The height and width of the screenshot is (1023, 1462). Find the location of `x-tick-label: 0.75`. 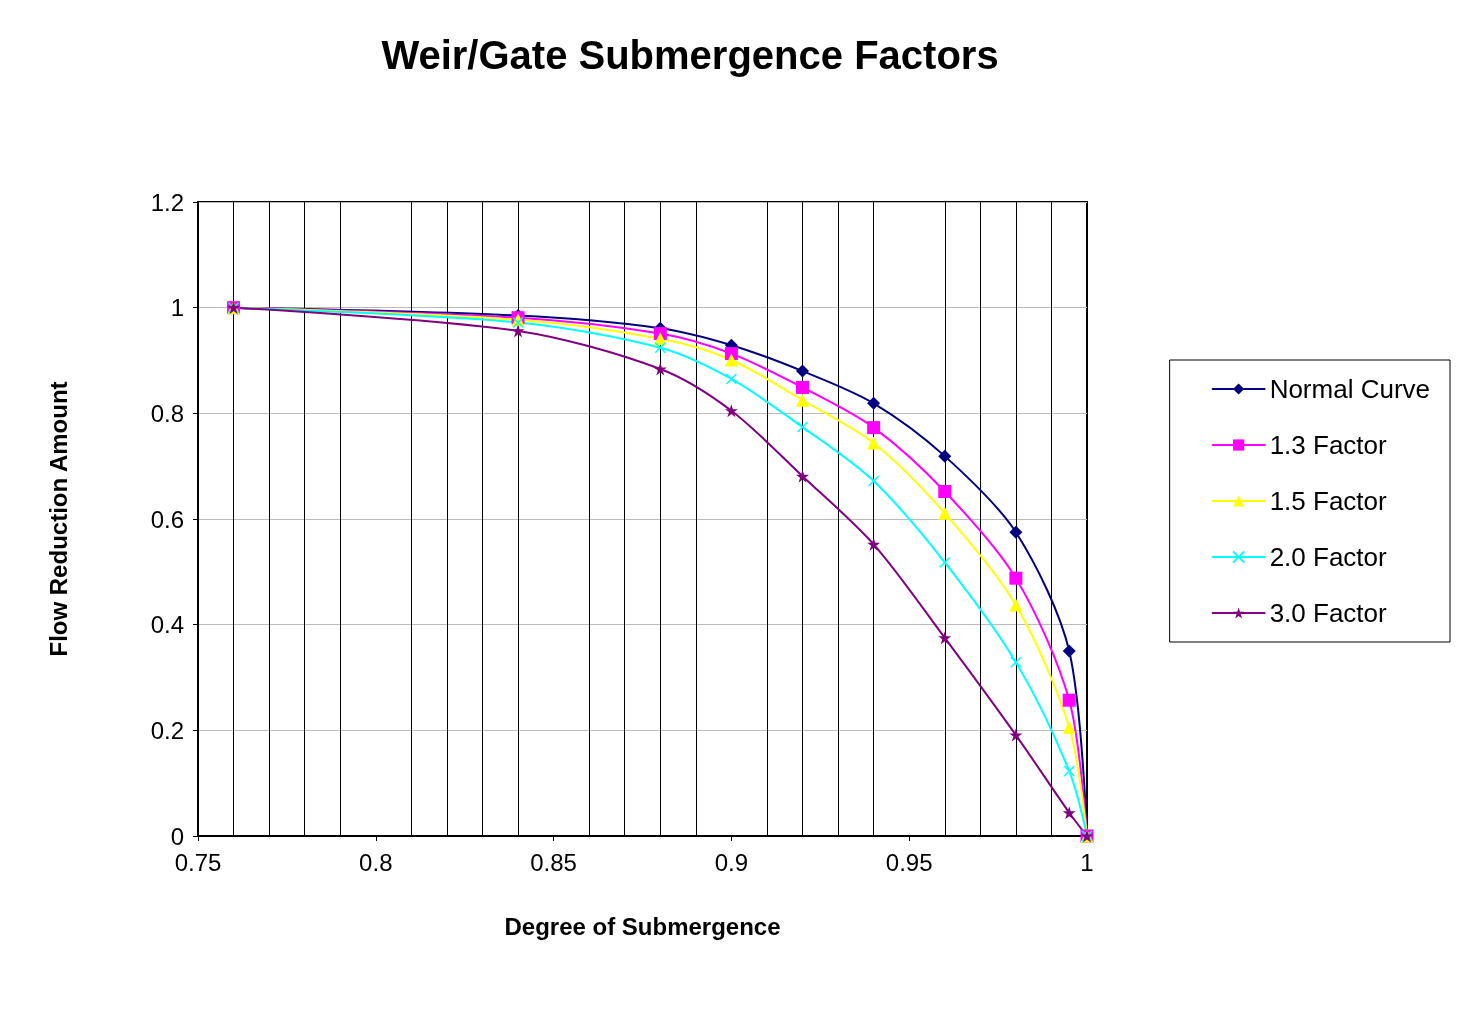

x-tick-label: 0.75 is located at coordinates (198, 862).